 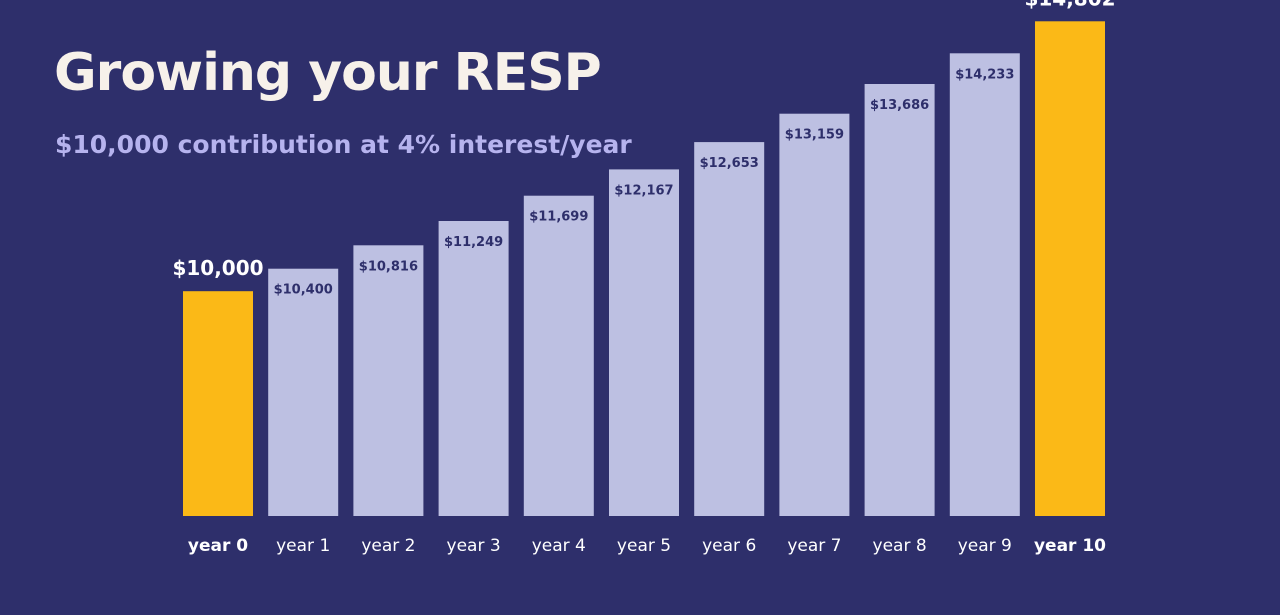 I want to click on x-tick-label-year-5: year 5, so click(x=644, y=546).